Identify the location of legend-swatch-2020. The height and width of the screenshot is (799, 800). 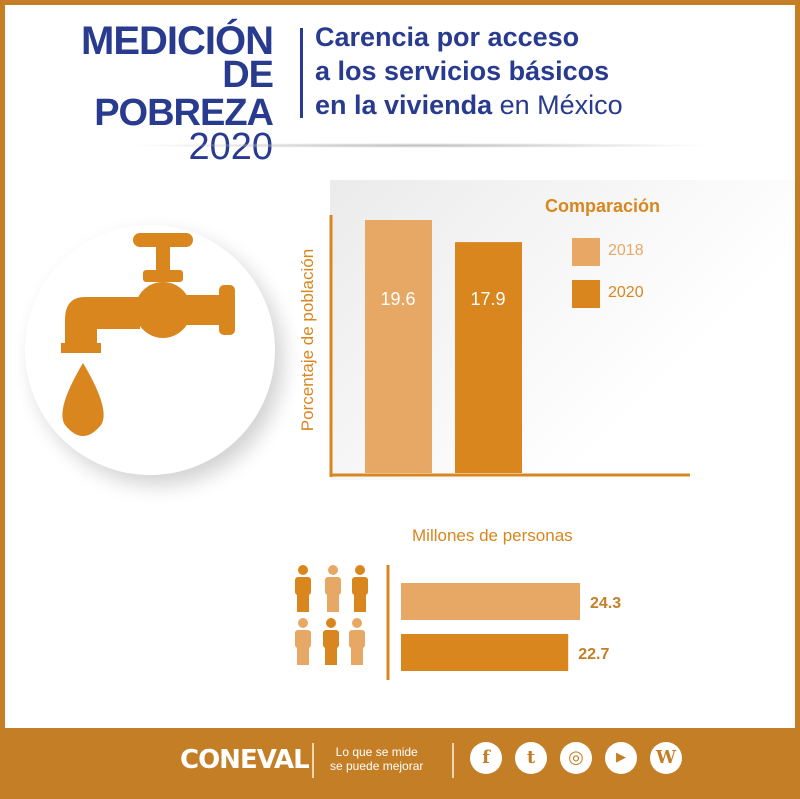
(586, 294).